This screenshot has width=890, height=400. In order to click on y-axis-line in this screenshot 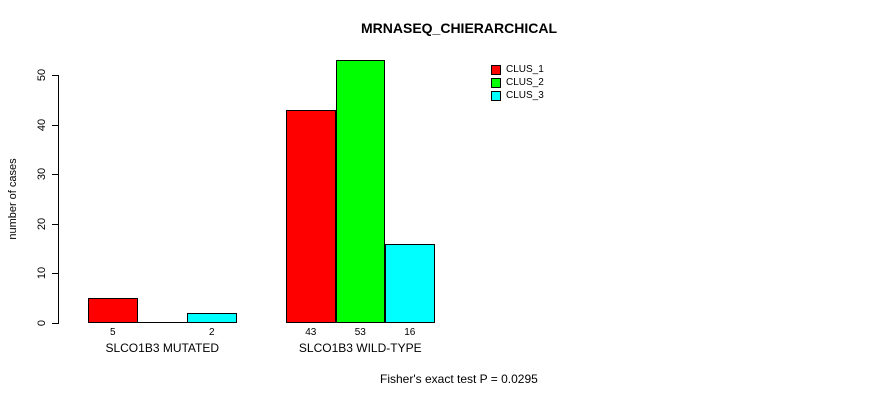, I will do `click(58, 199)`.